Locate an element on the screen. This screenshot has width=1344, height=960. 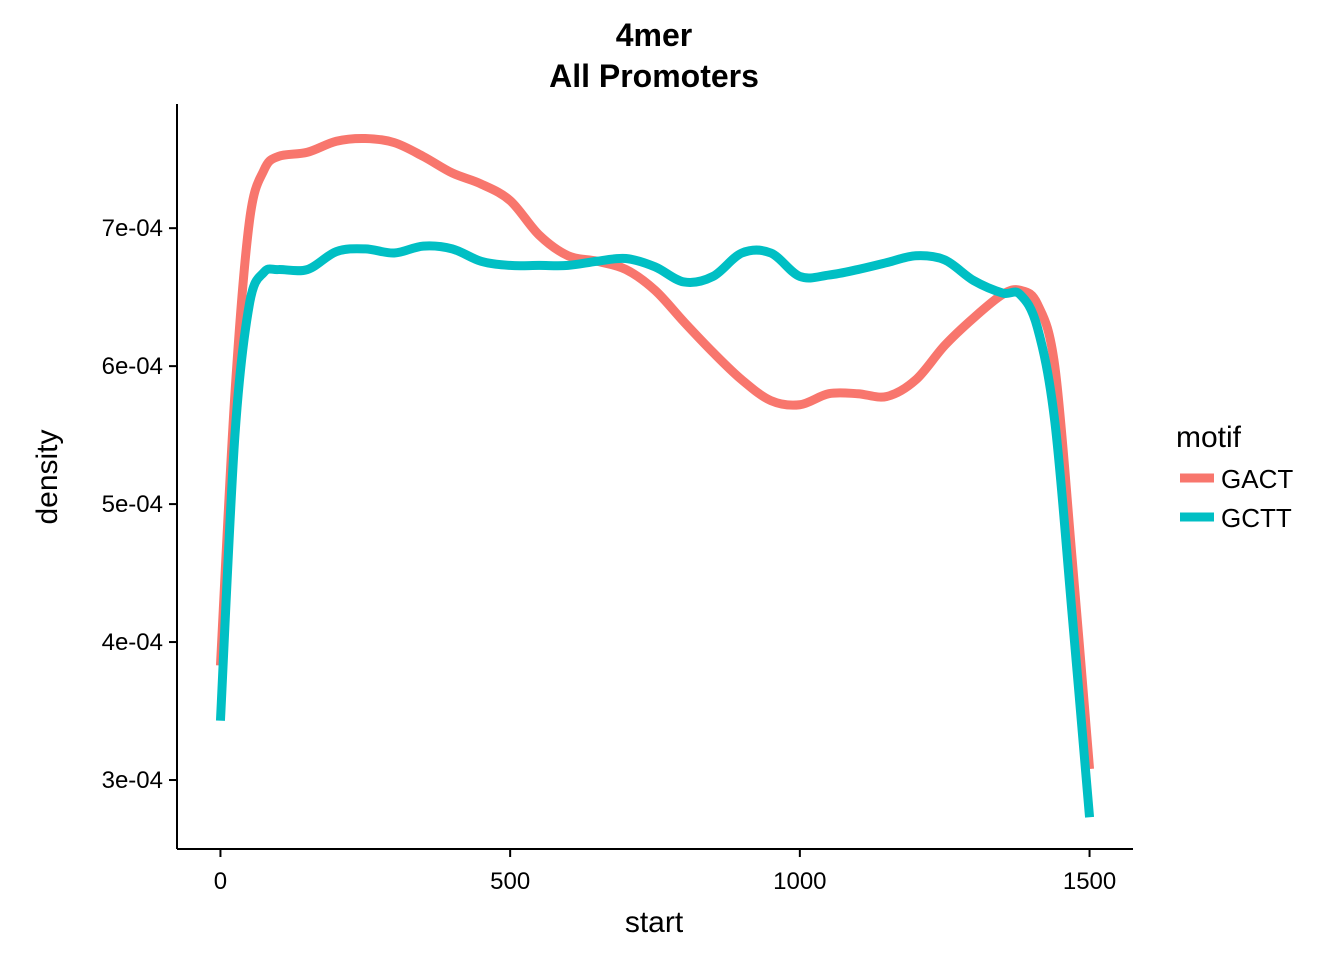
x-tick-label: 500 is located at coordinates (510, 881).